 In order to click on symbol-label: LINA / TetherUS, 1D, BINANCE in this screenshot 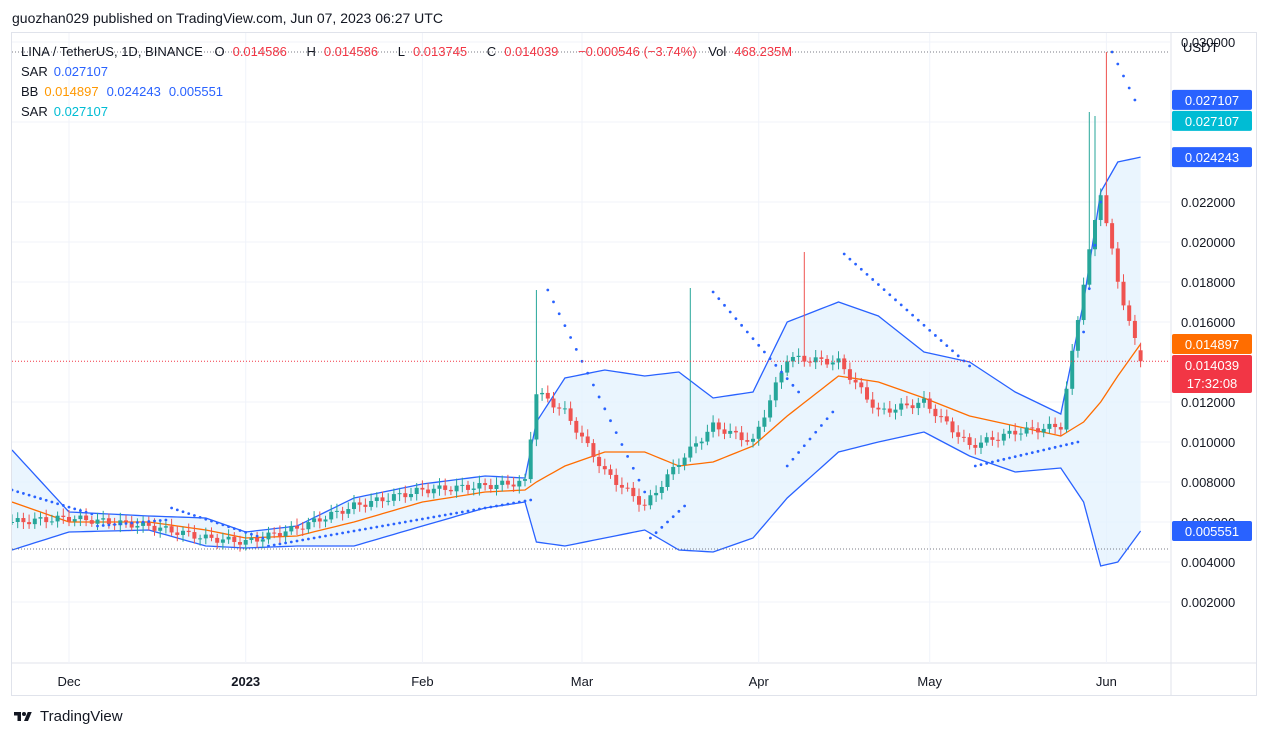, I will do `click(112, 51)`.